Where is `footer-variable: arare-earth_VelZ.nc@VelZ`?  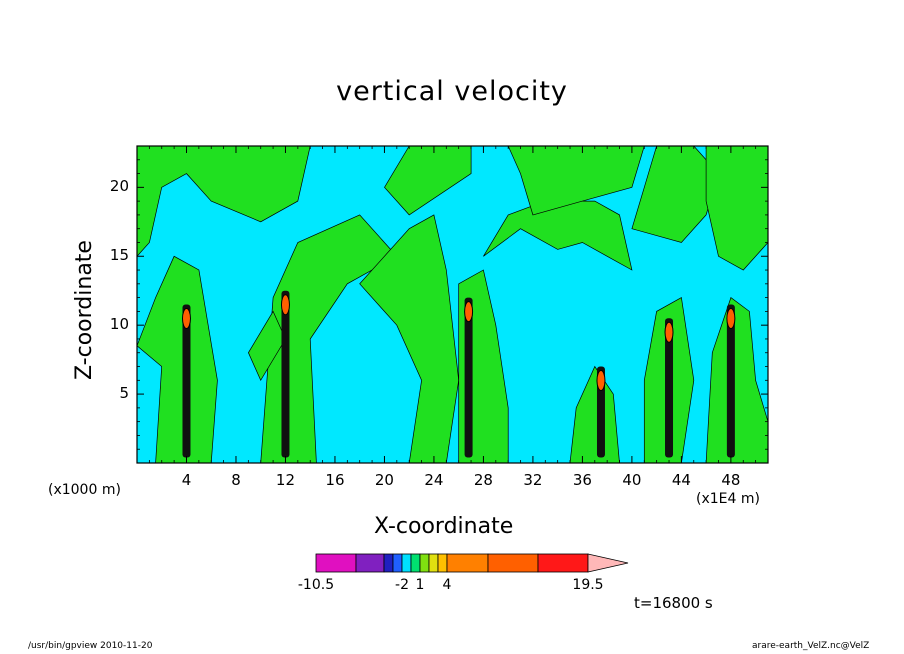 footer-variable: arare-earth_VelZ.nc@VelZ is located at coordinates (811, 646).